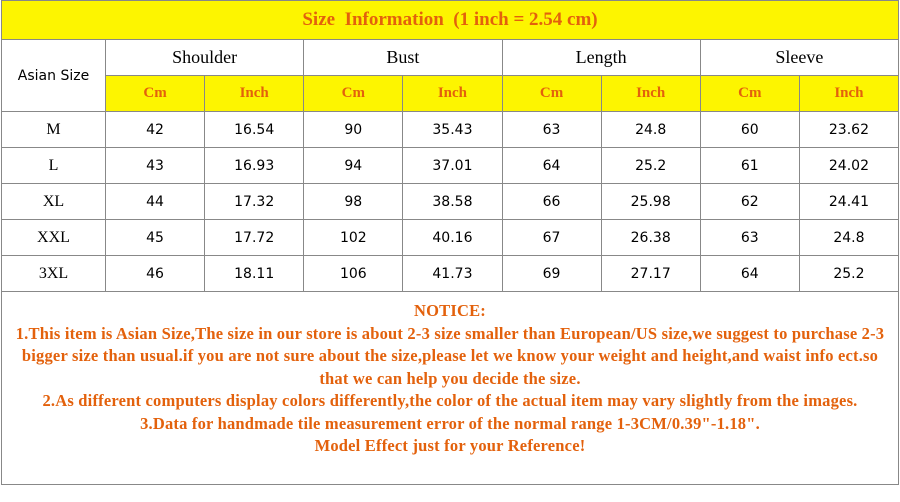 This screenshot has width=900, height=502. I want to click on value-cell: 41.73, so click(452, 273).